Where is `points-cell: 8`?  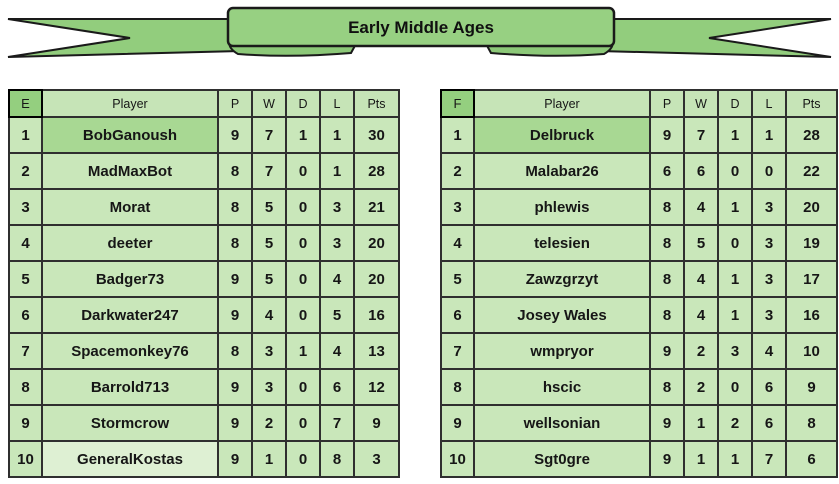
points-cell: 8 is located at coordinates (811, 423).